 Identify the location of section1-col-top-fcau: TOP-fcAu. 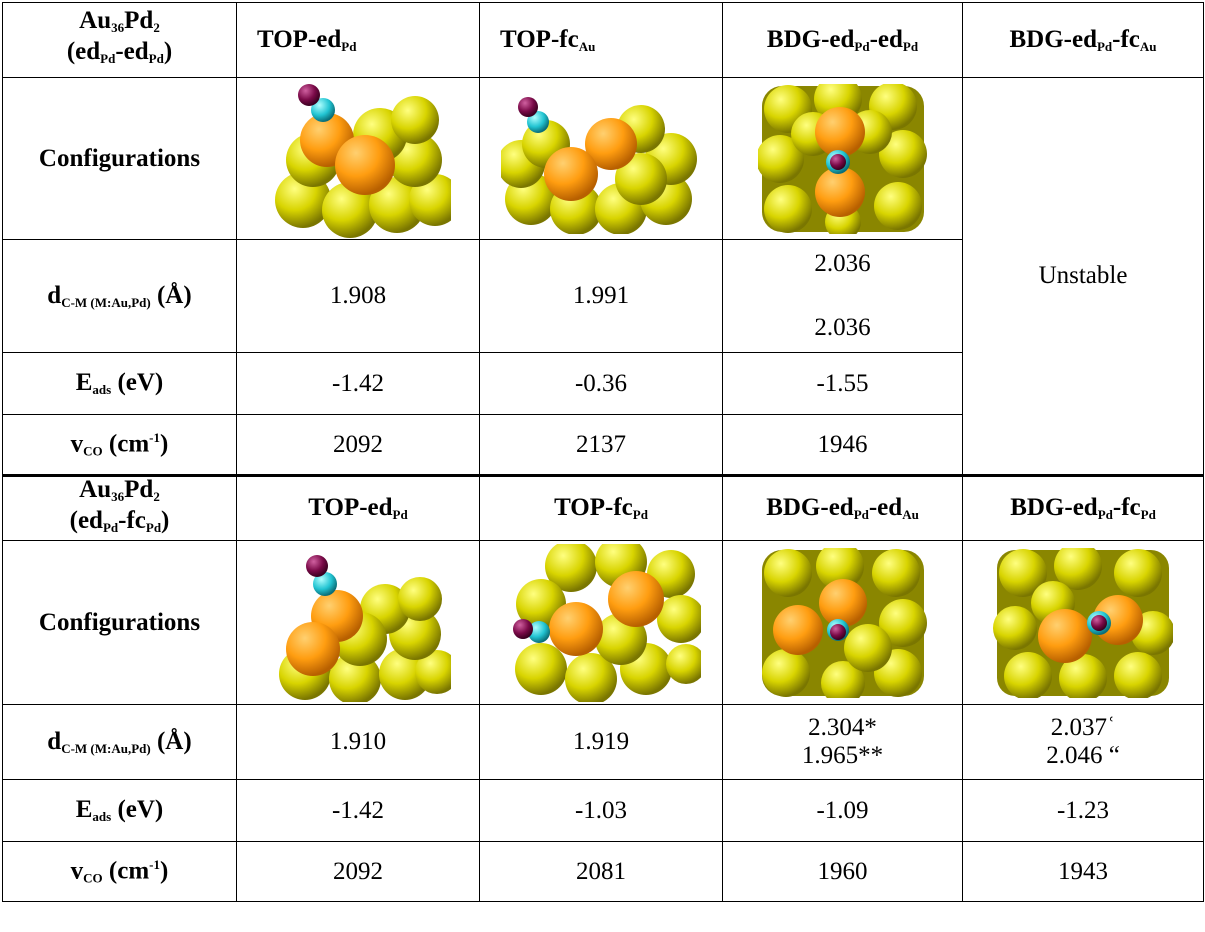
(601, 40).